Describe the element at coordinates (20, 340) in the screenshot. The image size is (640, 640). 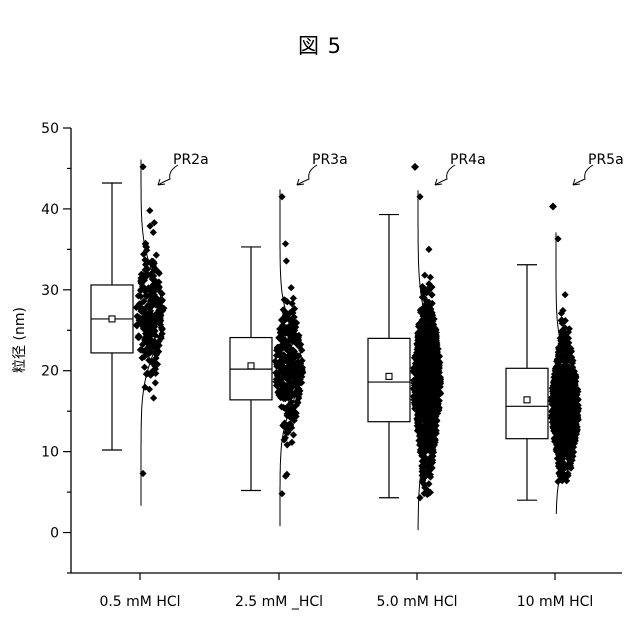
I see `y-axis-label: 粒径 (nm)` at that location.